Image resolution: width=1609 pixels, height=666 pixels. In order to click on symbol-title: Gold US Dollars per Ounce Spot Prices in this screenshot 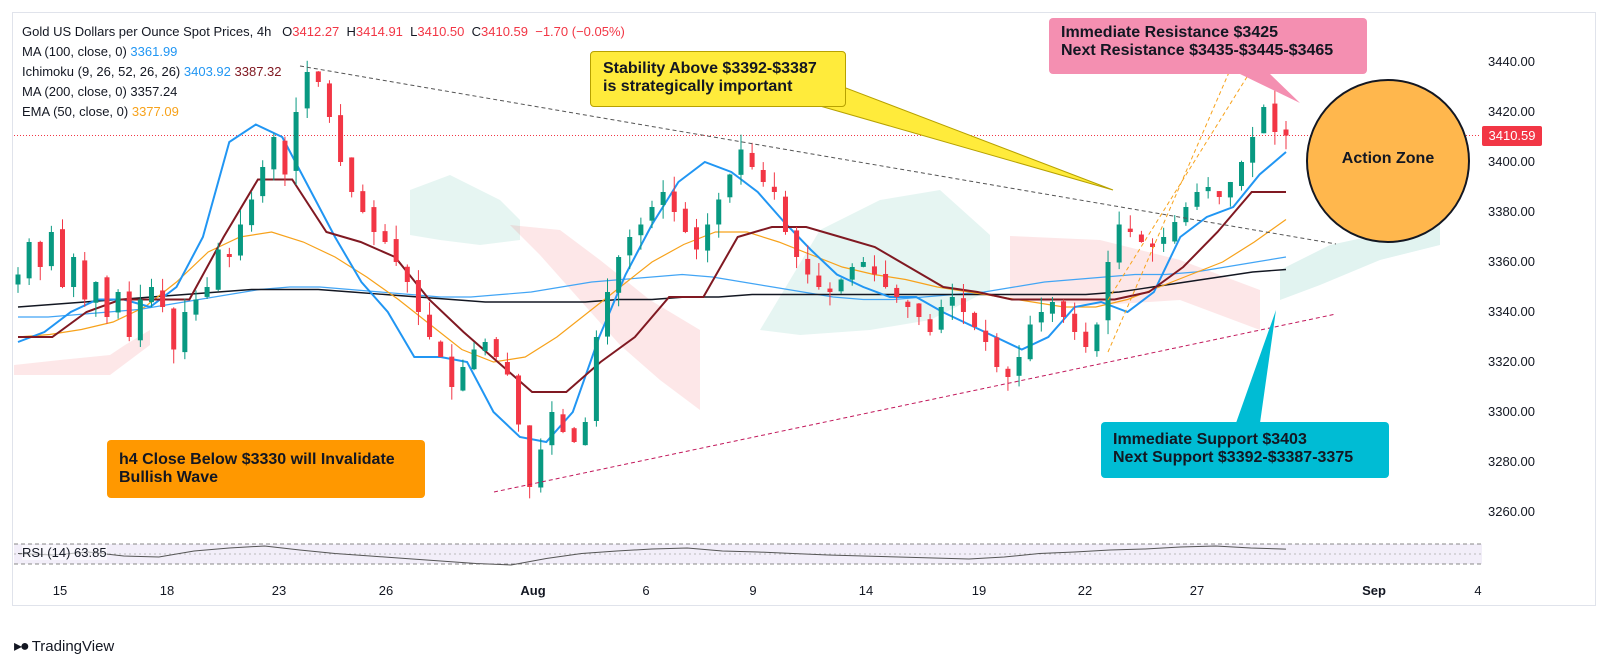, I will do `click(136, 31)`.